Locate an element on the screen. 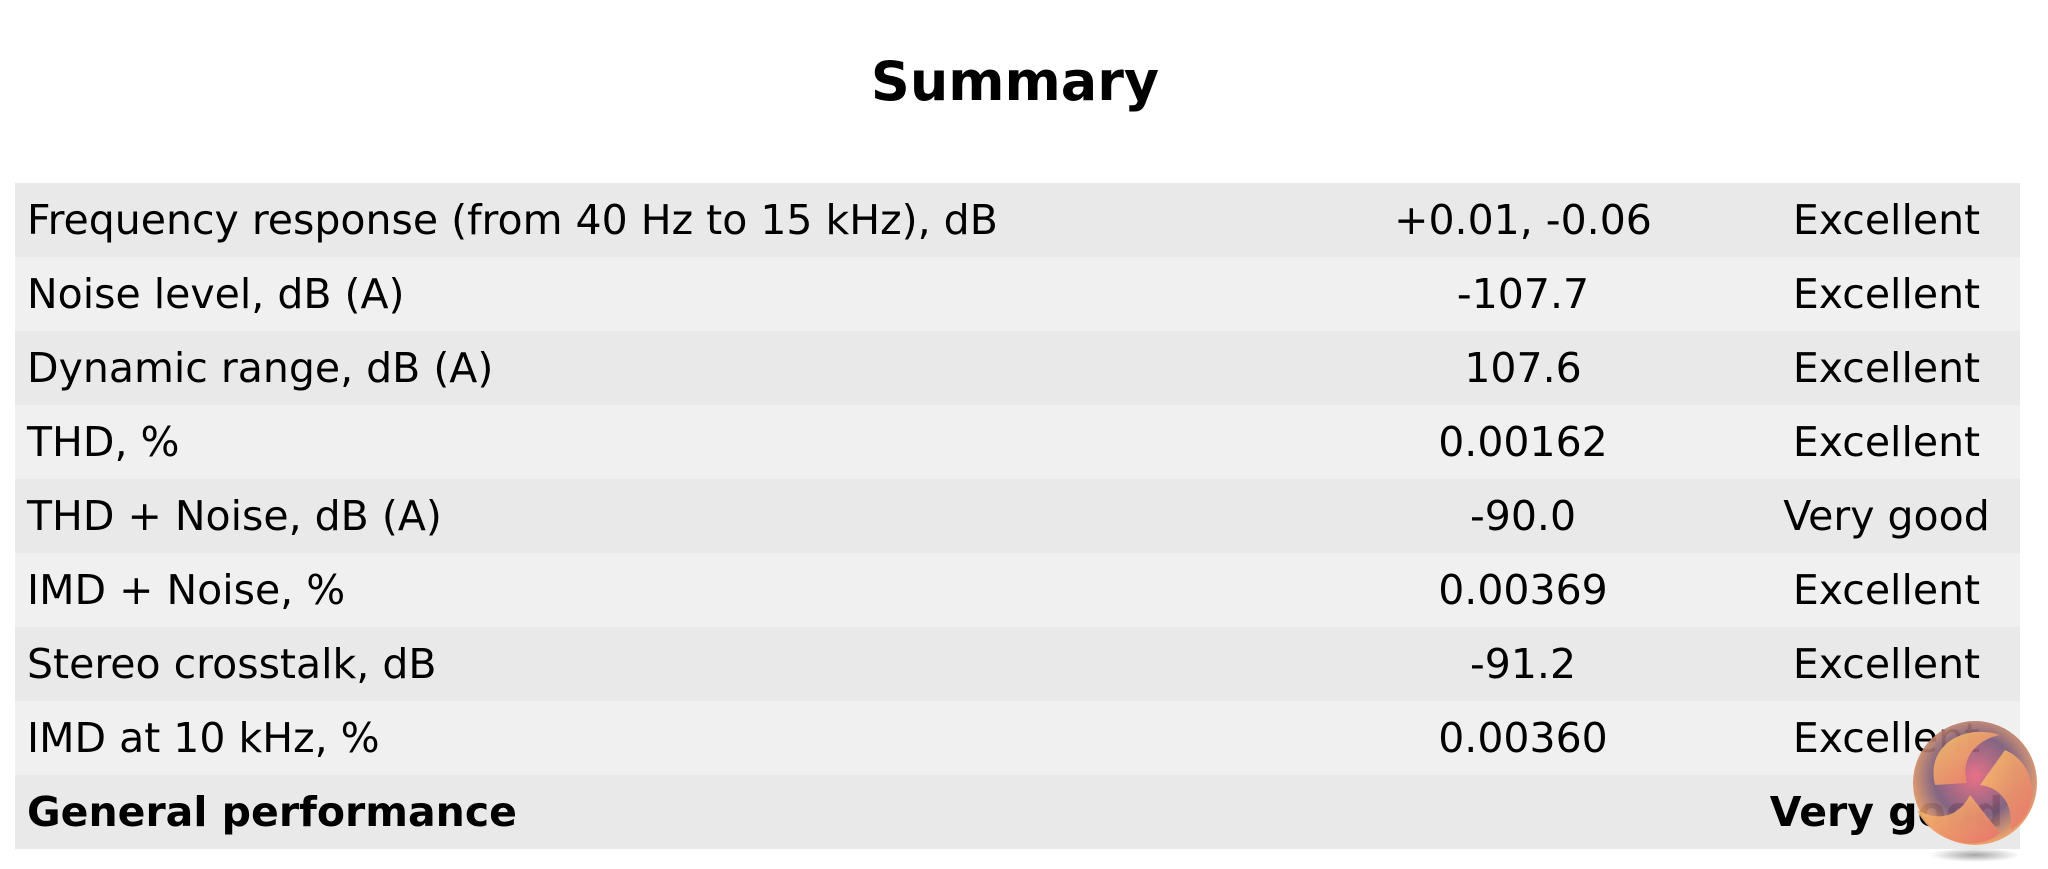 Image resolution: width=2048 pixels, height=869 pixels. table-row: Noise level, dB (A) -107.7 Excellent is located at coordinates (1017, 294).